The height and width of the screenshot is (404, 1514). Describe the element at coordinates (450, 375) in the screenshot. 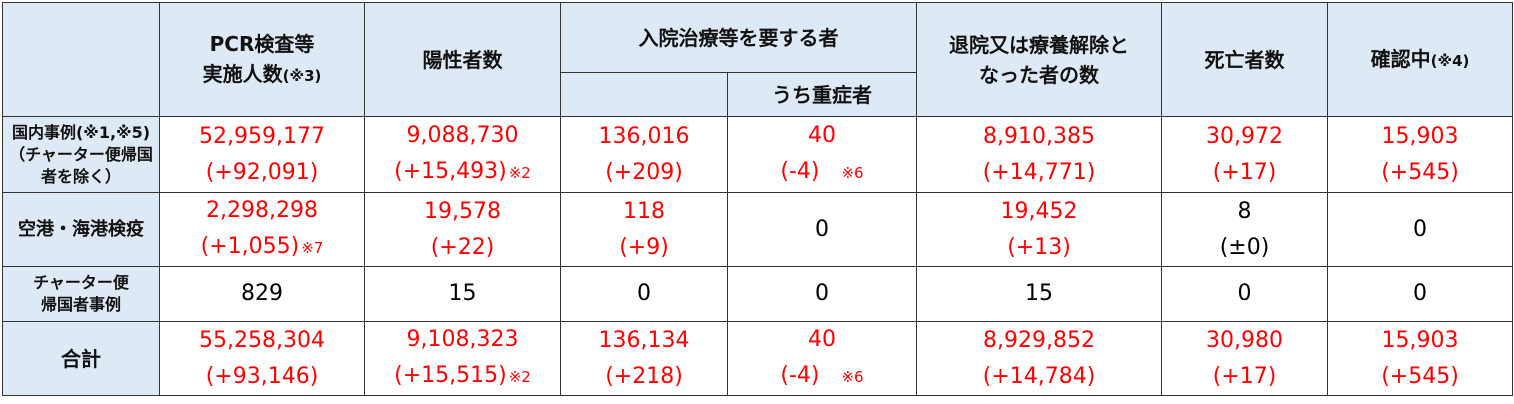

I see `cell-change: (+15,515)` at that location.